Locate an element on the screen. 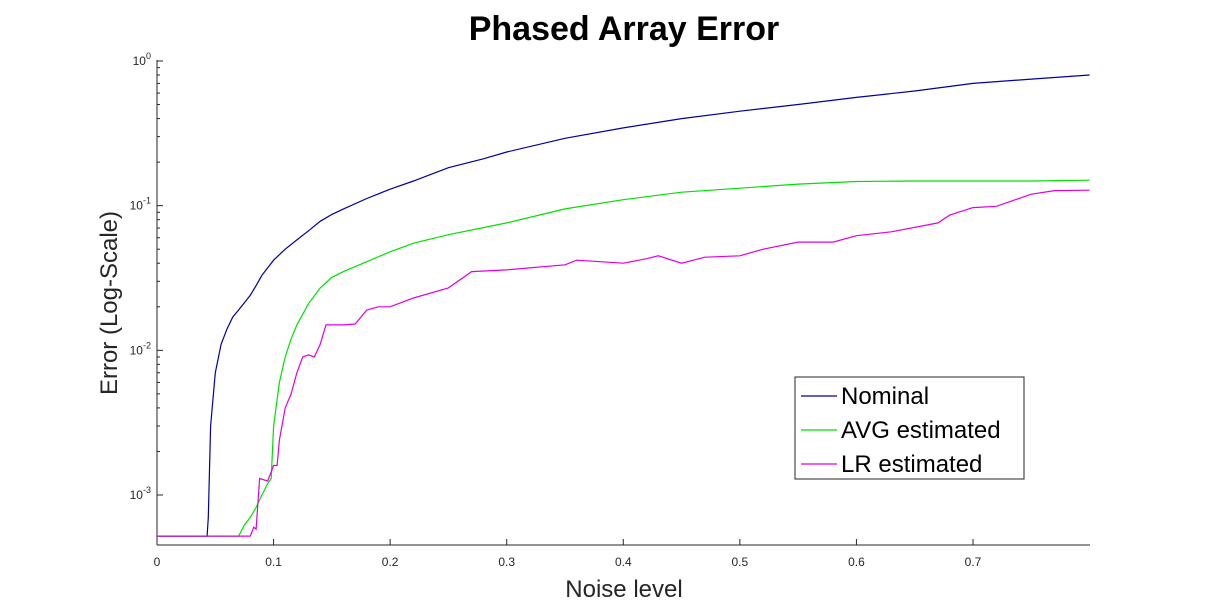 The image size is (1206, 615). y-tick-label: 10⁰ is located at coordinates (142, 59).